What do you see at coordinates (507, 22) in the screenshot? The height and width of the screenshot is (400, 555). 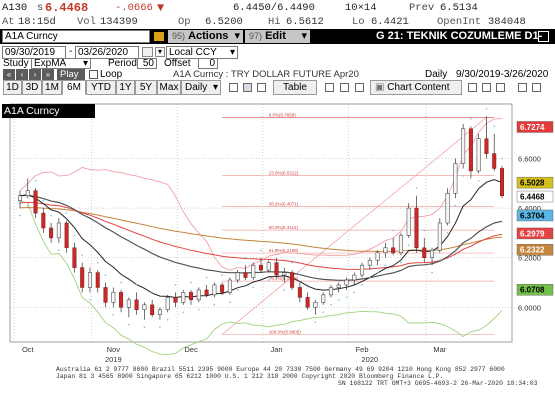 I see `open-interest-value: 384048` at bounding box center [507, 22].